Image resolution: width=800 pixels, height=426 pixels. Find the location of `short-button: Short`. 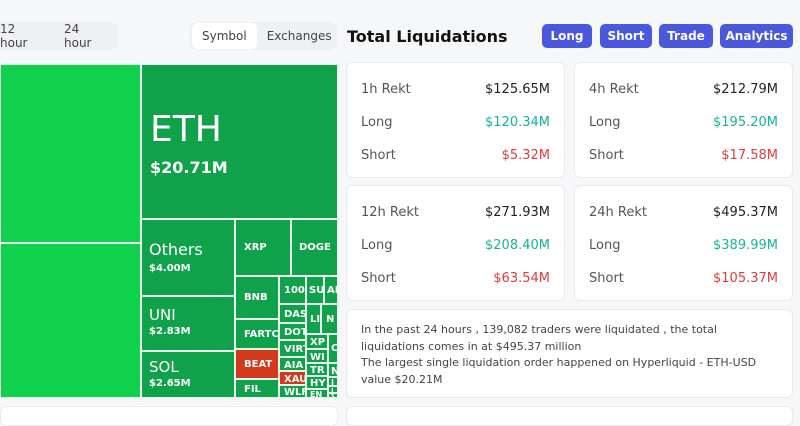

short-button: Short is located at coordinates (626, 36).